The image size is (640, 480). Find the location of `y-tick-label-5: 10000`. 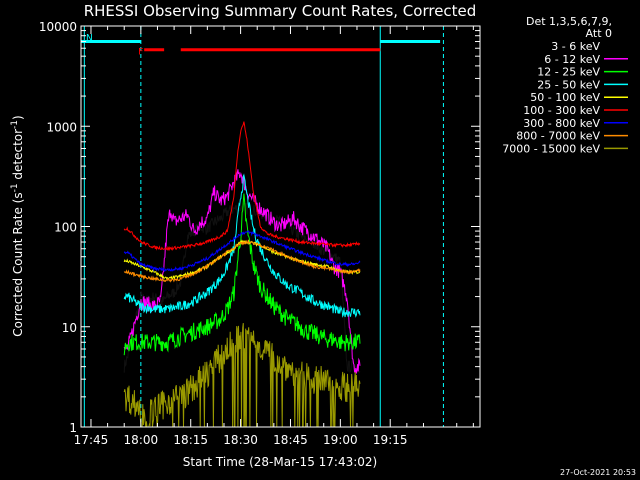

y-tick-label-5: 10000 is located at coordinates (58, 27).